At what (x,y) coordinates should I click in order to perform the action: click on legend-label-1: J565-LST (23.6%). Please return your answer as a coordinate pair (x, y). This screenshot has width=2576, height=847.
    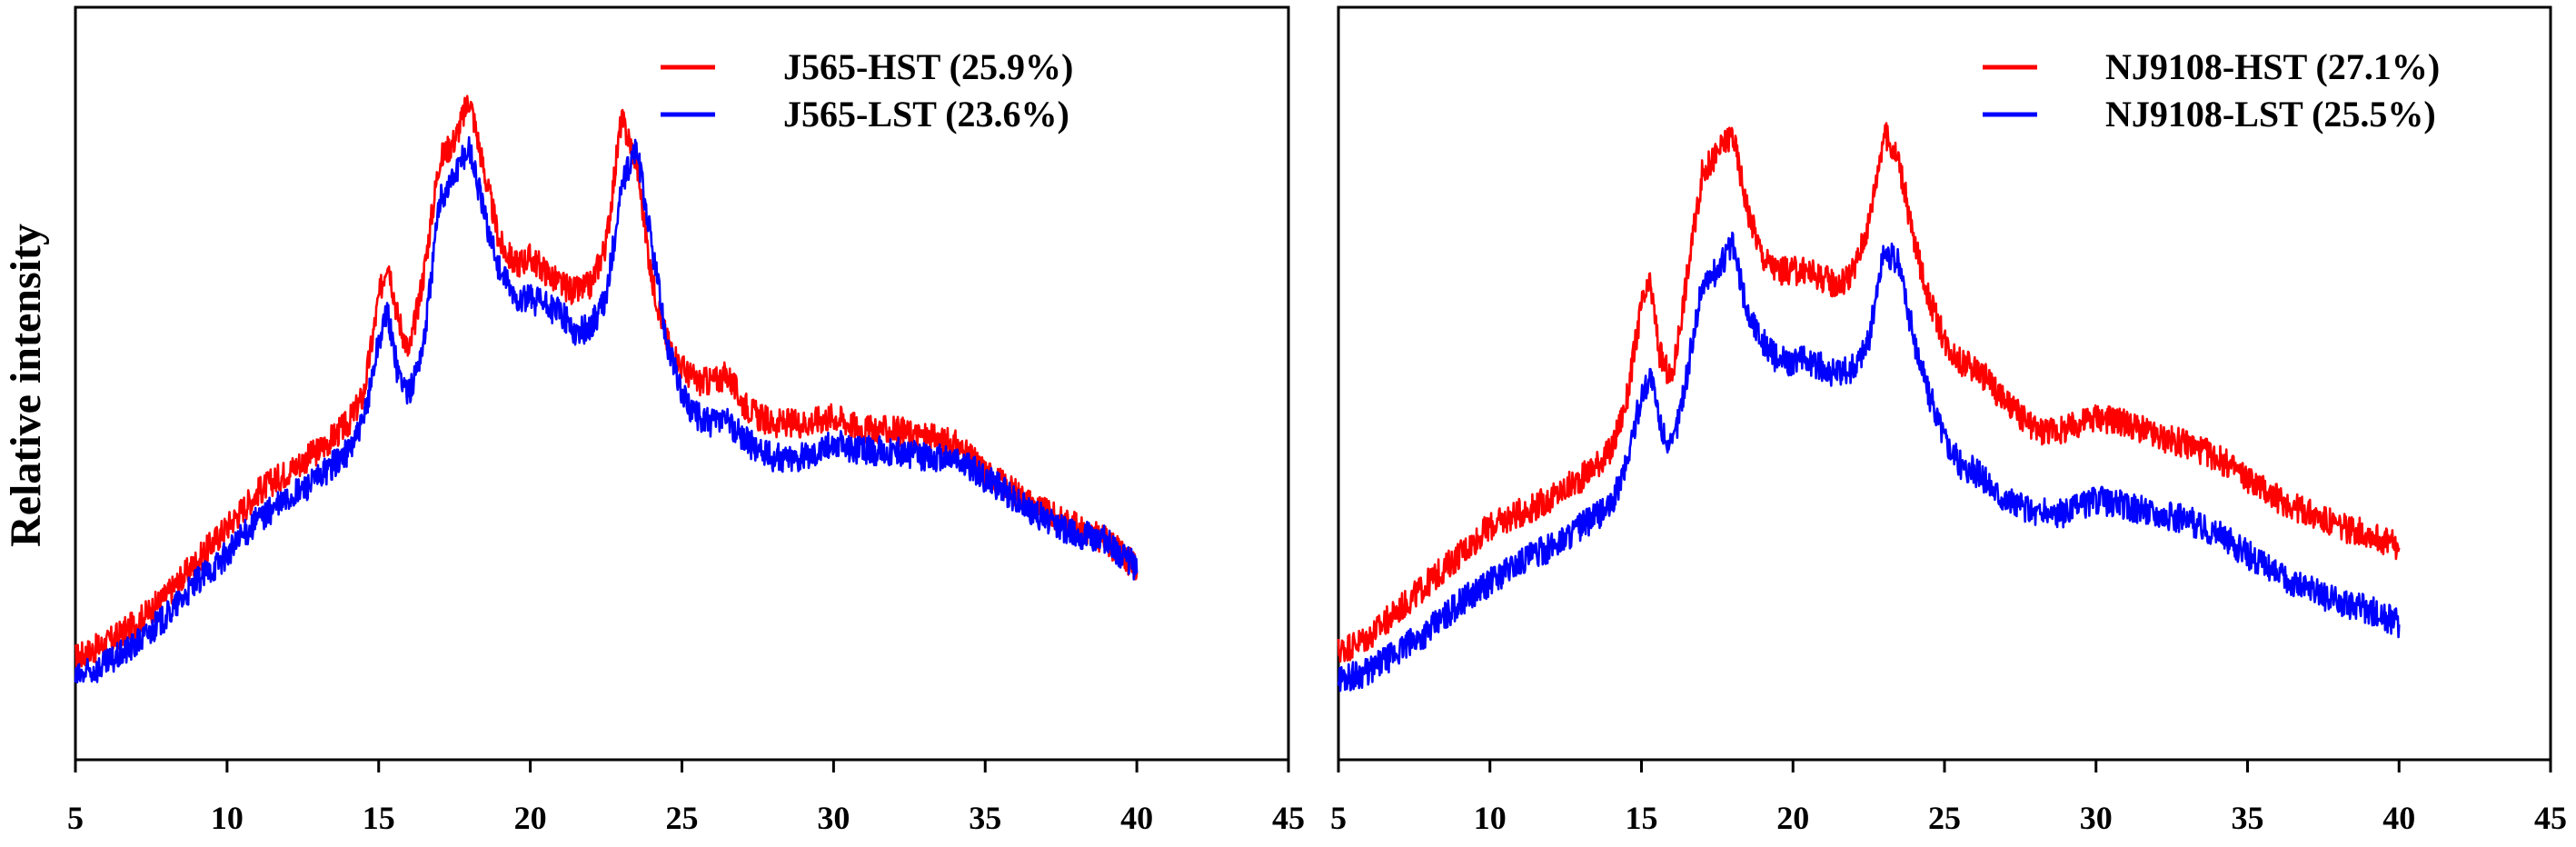
    Looking at the image, I should click on (926, 114).